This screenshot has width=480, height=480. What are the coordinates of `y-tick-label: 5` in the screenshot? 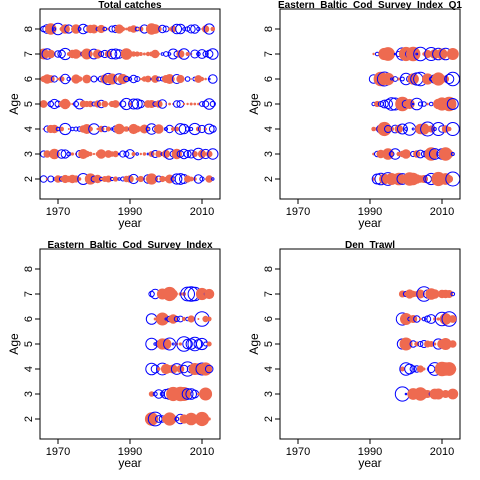 It's located at (269, 344).